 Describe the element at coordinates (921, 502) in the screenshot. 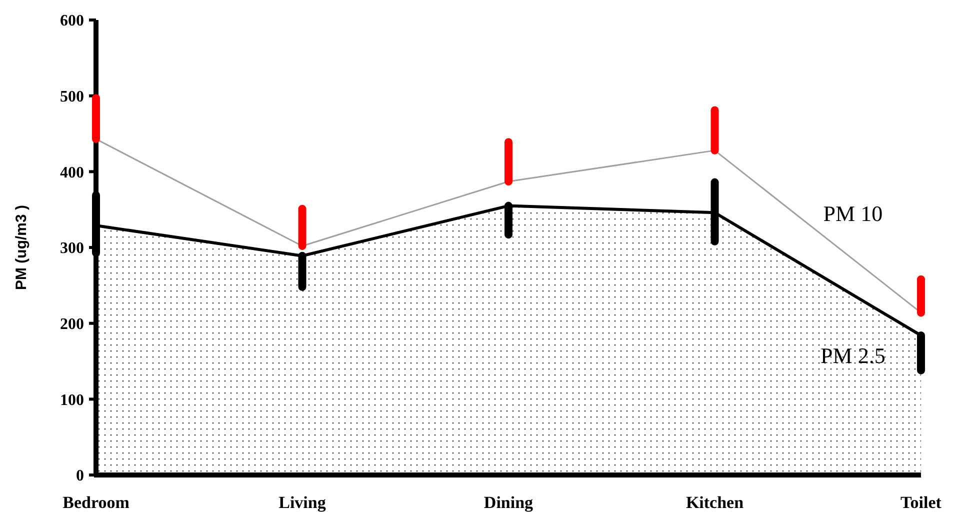

I see `x-tick-label: Toilet` at that location.